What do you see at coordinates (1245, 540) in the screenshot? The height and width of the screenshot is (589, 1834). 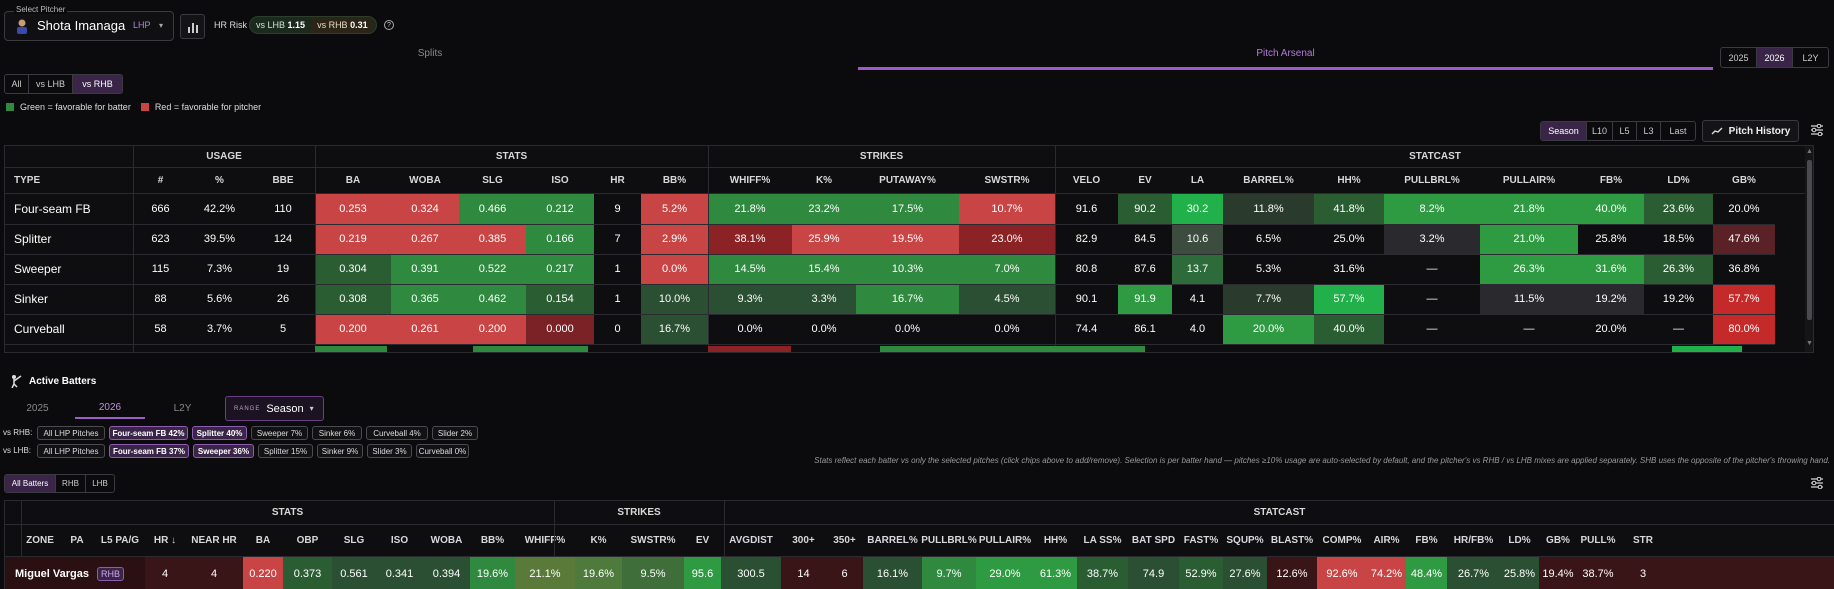 I see `batter-col-squp: SQUP%` at bounding box center [1245, 540].